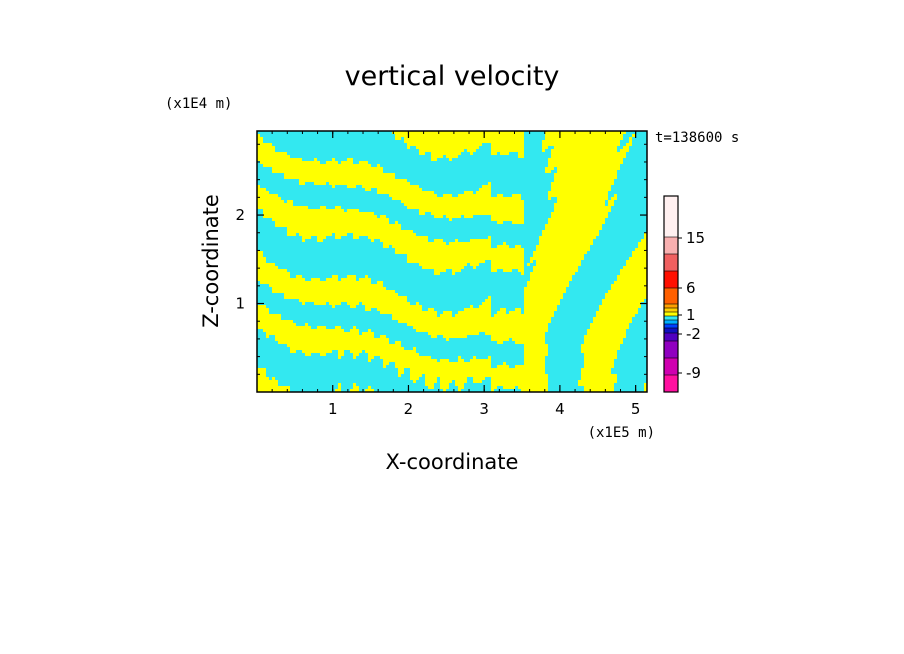  I want to click on time-label: t=138600 s, so click(697, 138).